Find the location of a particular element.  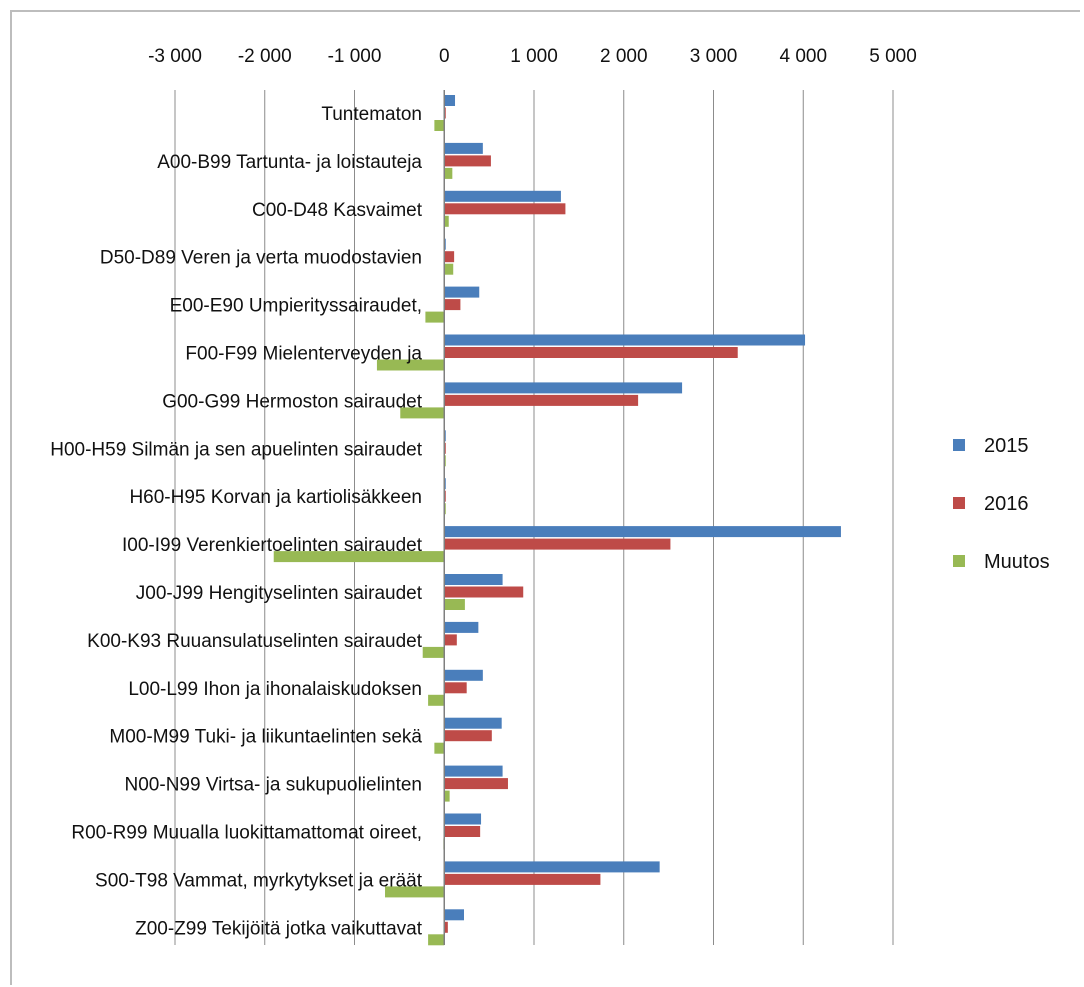

category-label: M00-M99 Tuki- ja liikuntaelinten sekä is located at coordinates (265, 737).